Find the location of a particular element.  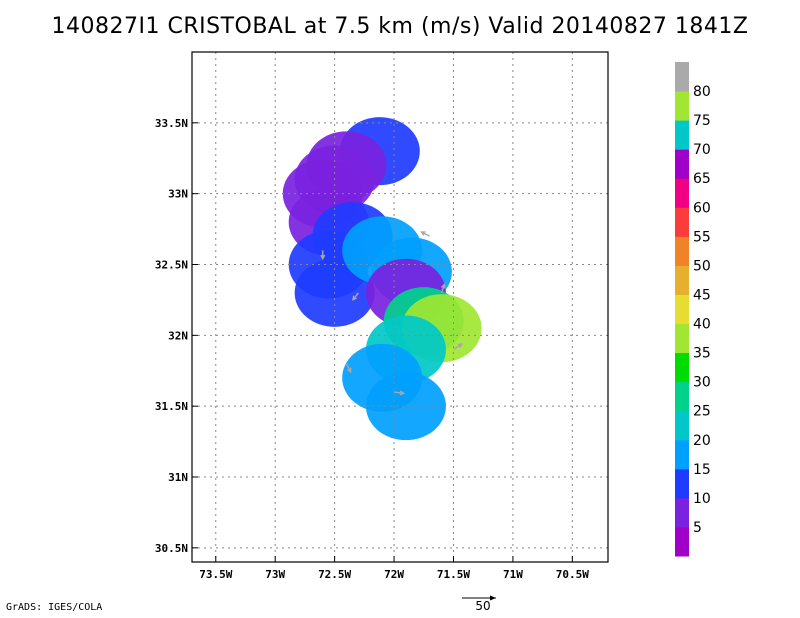

y-tick-label: 32N is located at coordinates (178, 335).